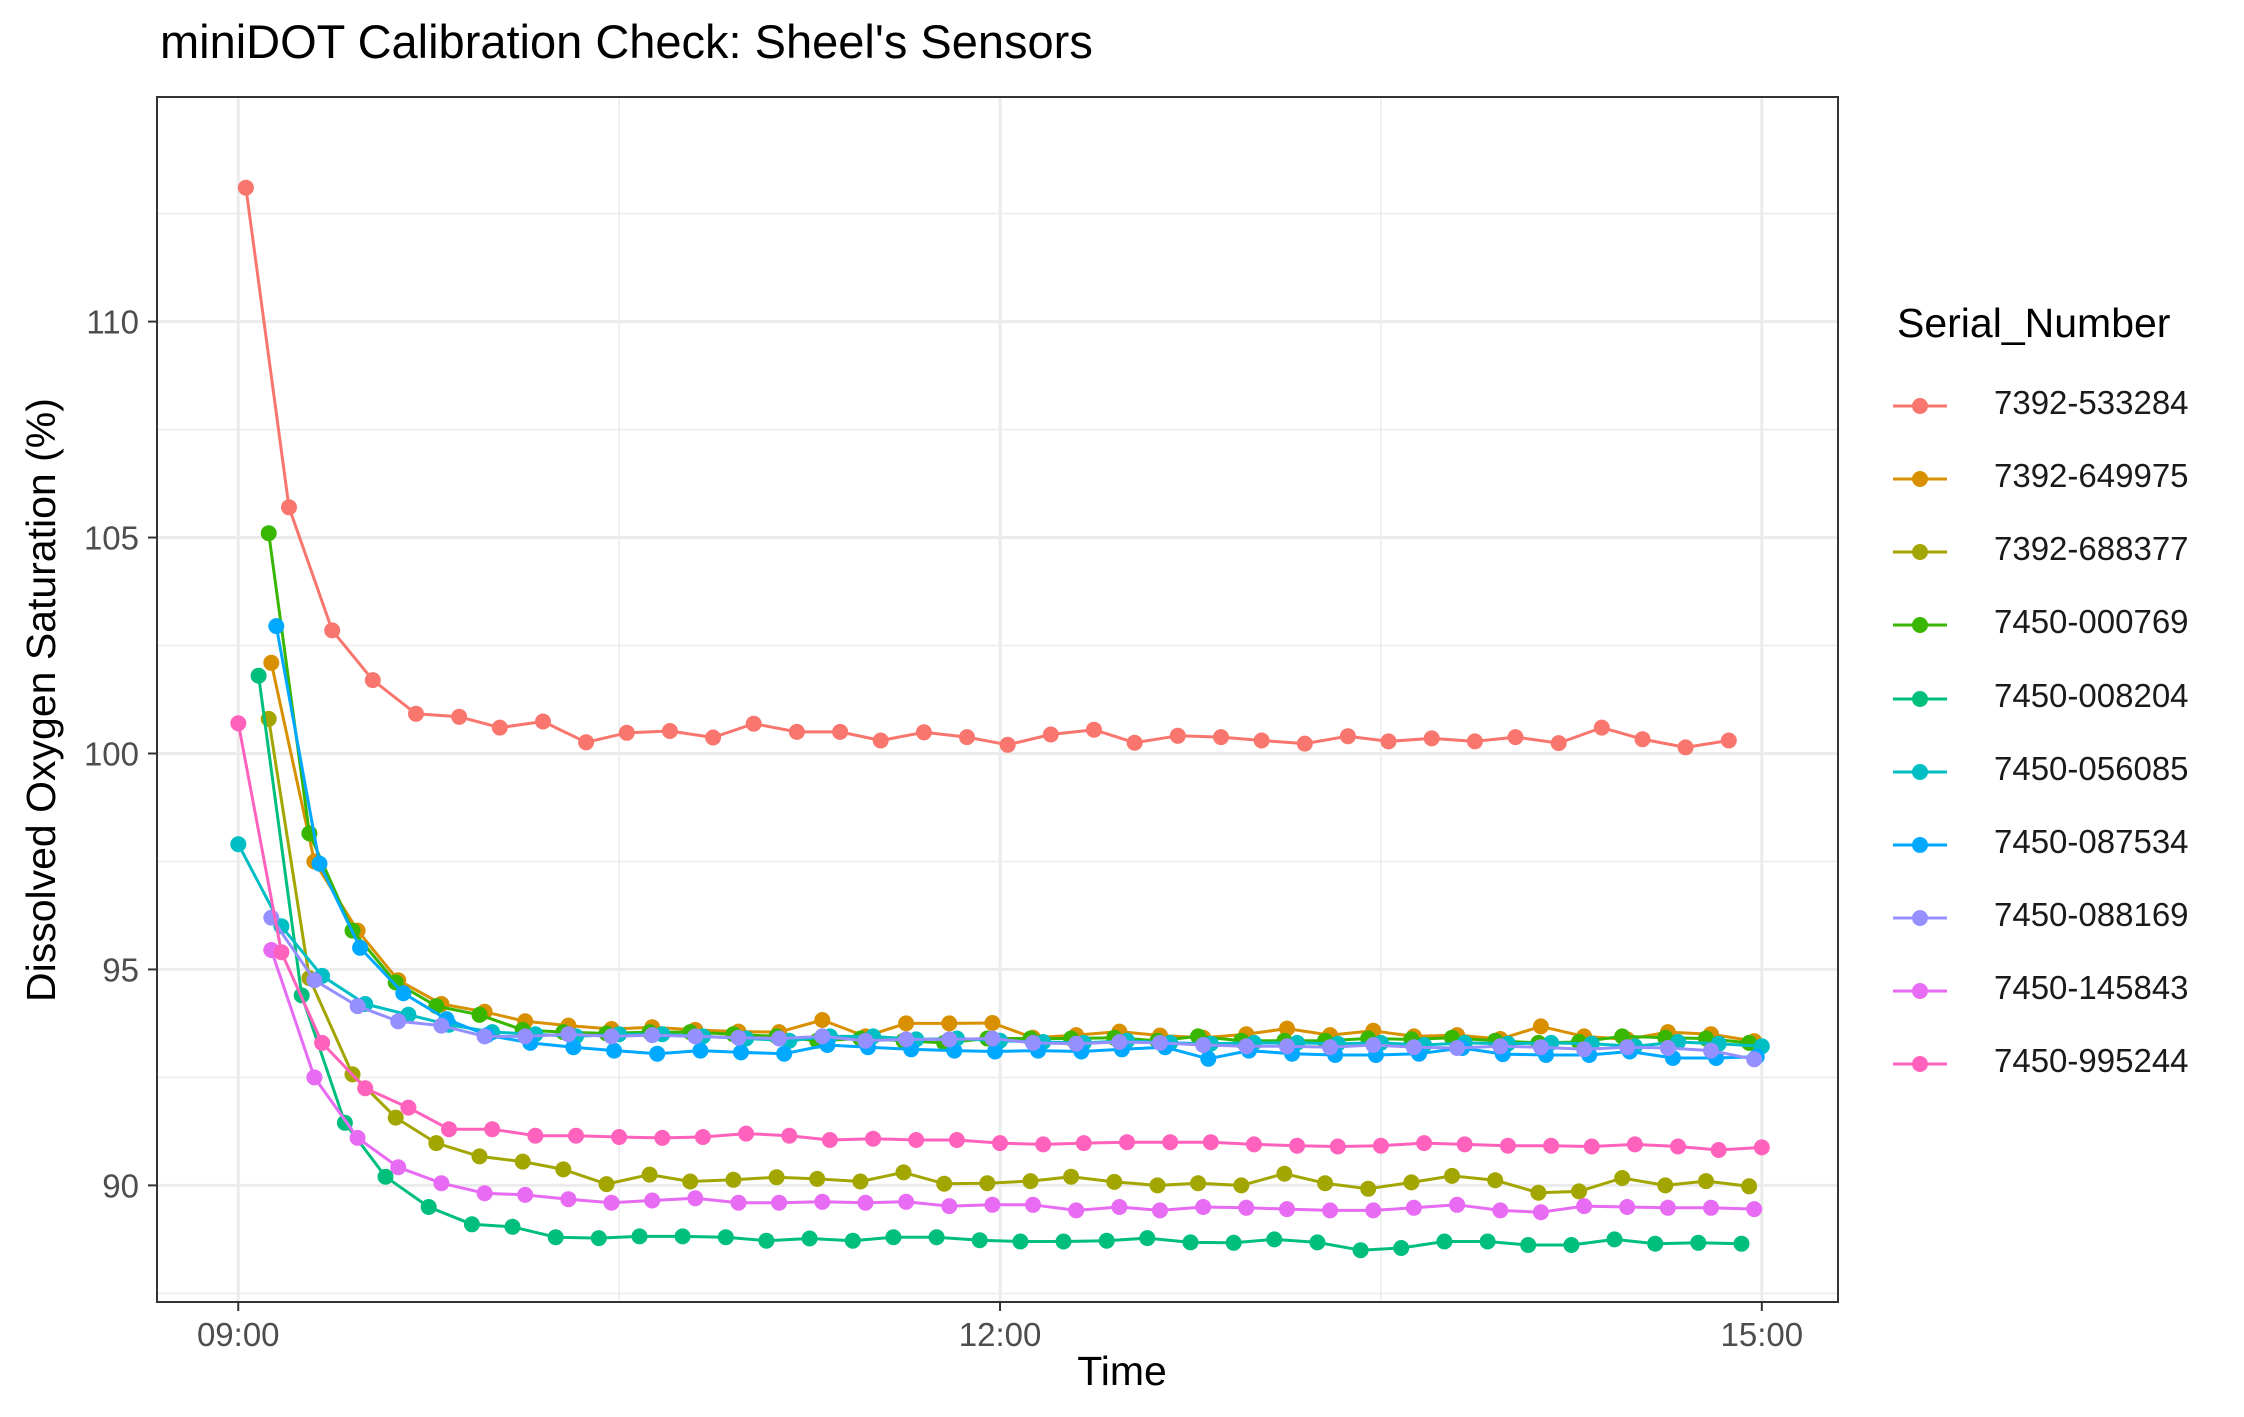  I want to click on legend-item: 7450-000769, so click(2064, 625).